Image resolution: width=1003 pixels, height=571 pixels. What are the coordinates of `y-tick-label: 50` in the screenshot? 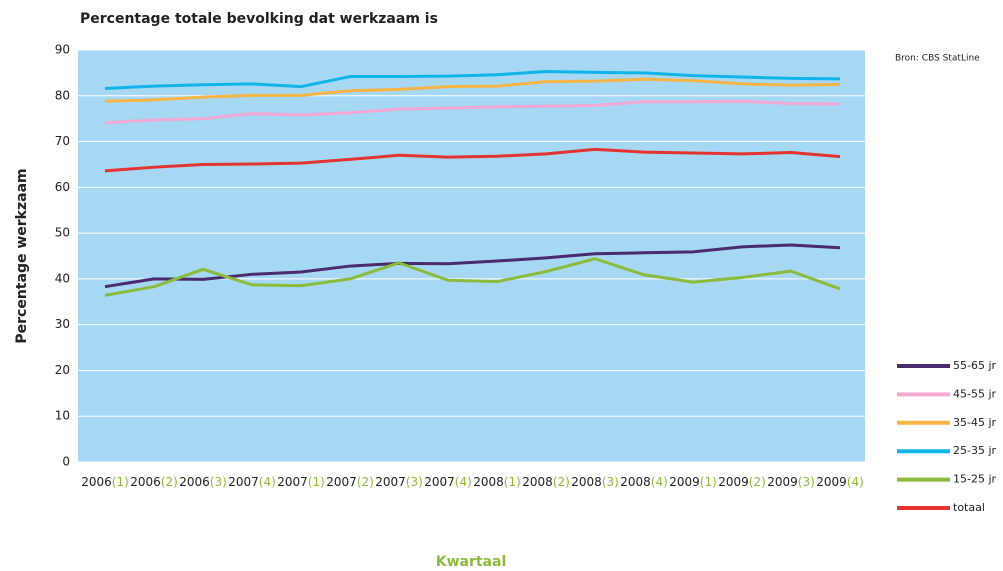 It's located at (62, 233).